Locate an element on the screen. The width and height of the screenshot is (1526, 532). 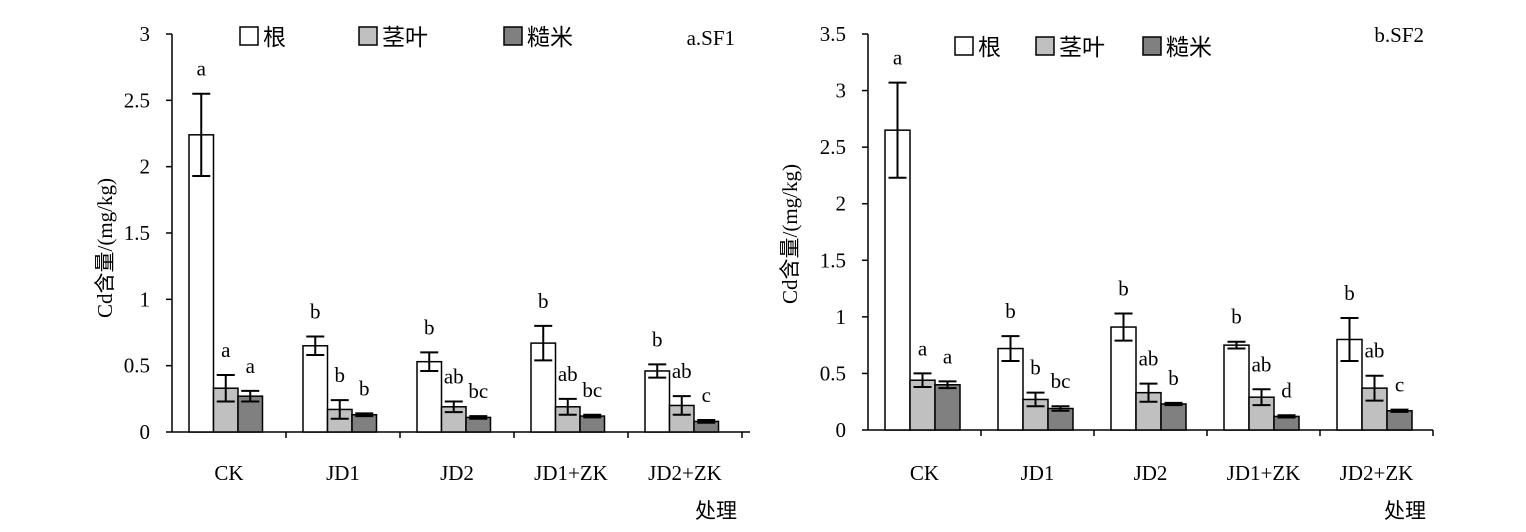
panel-title: a.SF1 is located at coordinates (711, 38).